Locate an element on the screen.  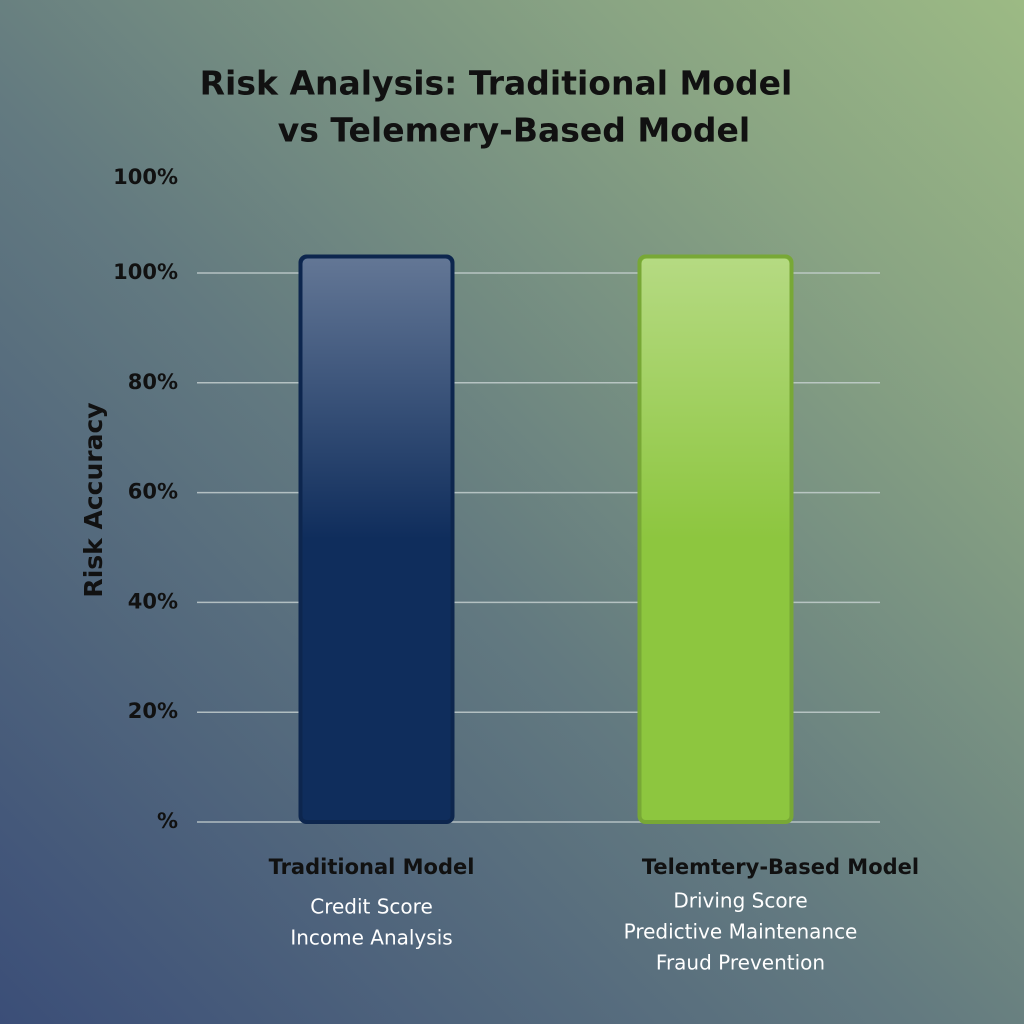
category-detail: Predictive Maintenance is located at coordinates (741, 932).